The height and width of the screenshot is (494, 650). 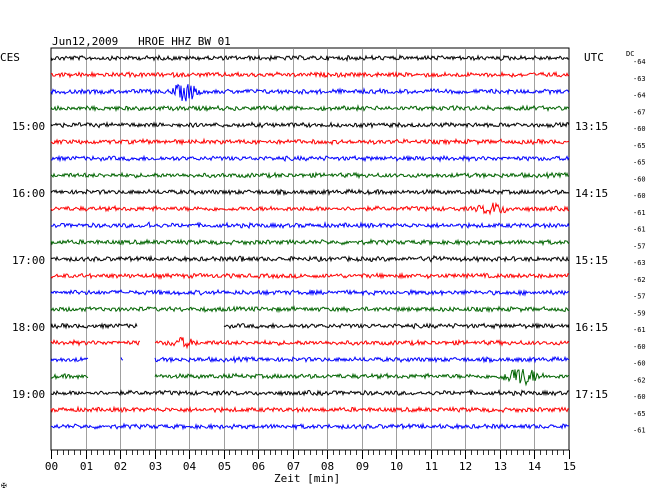 I want to click on x-tick-label: 03, so click(x=155, y=466).